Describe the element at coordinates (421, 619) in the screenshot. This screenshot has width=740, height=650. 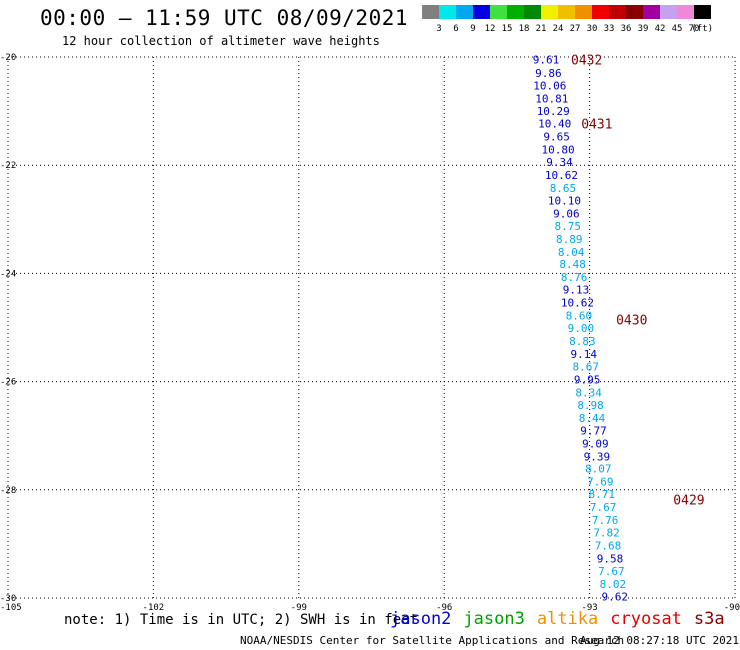
I see `satellite-legend-item: jason2` at that location.